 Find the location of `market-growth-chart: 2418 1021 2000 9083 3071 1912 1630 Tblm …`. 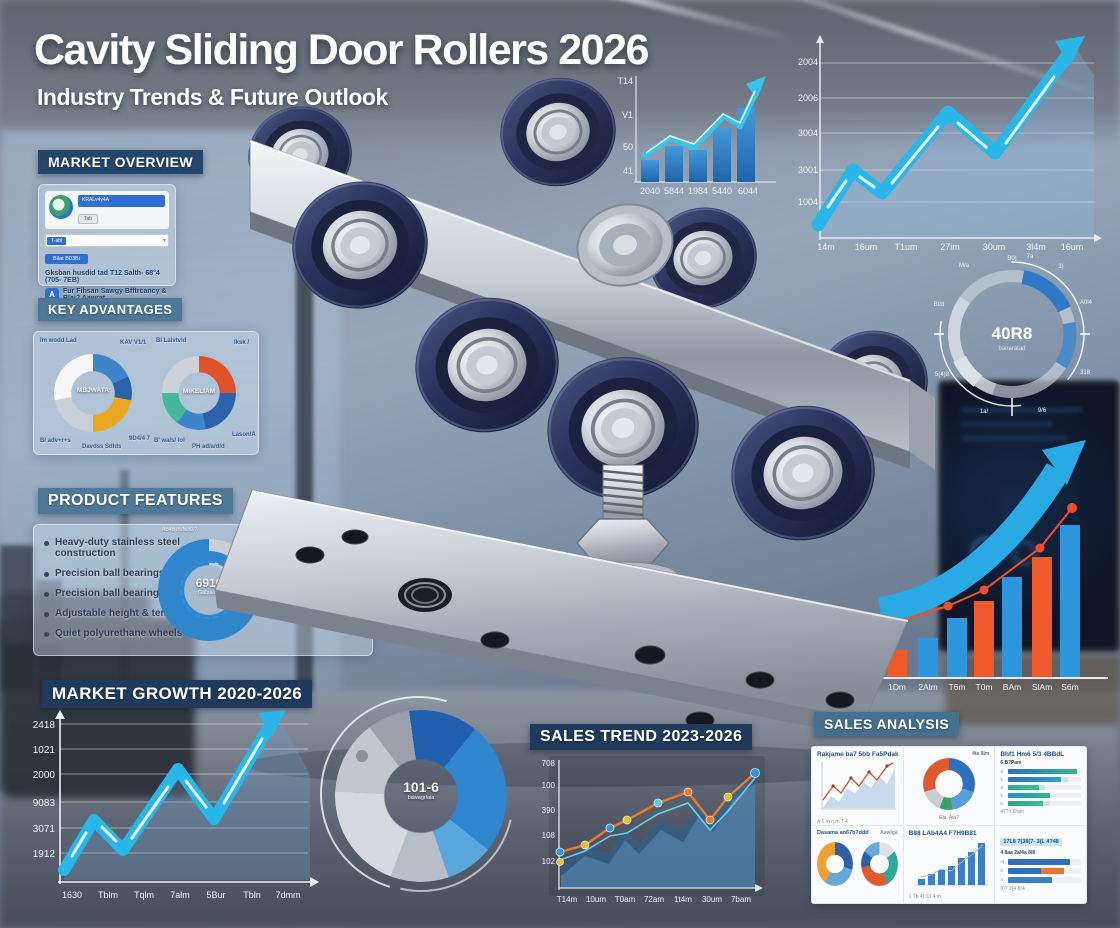

market-growth-chart: 2418 1021 2000 9083 3071 1912 1630 Tblm … is located at coordinates (176, 805).